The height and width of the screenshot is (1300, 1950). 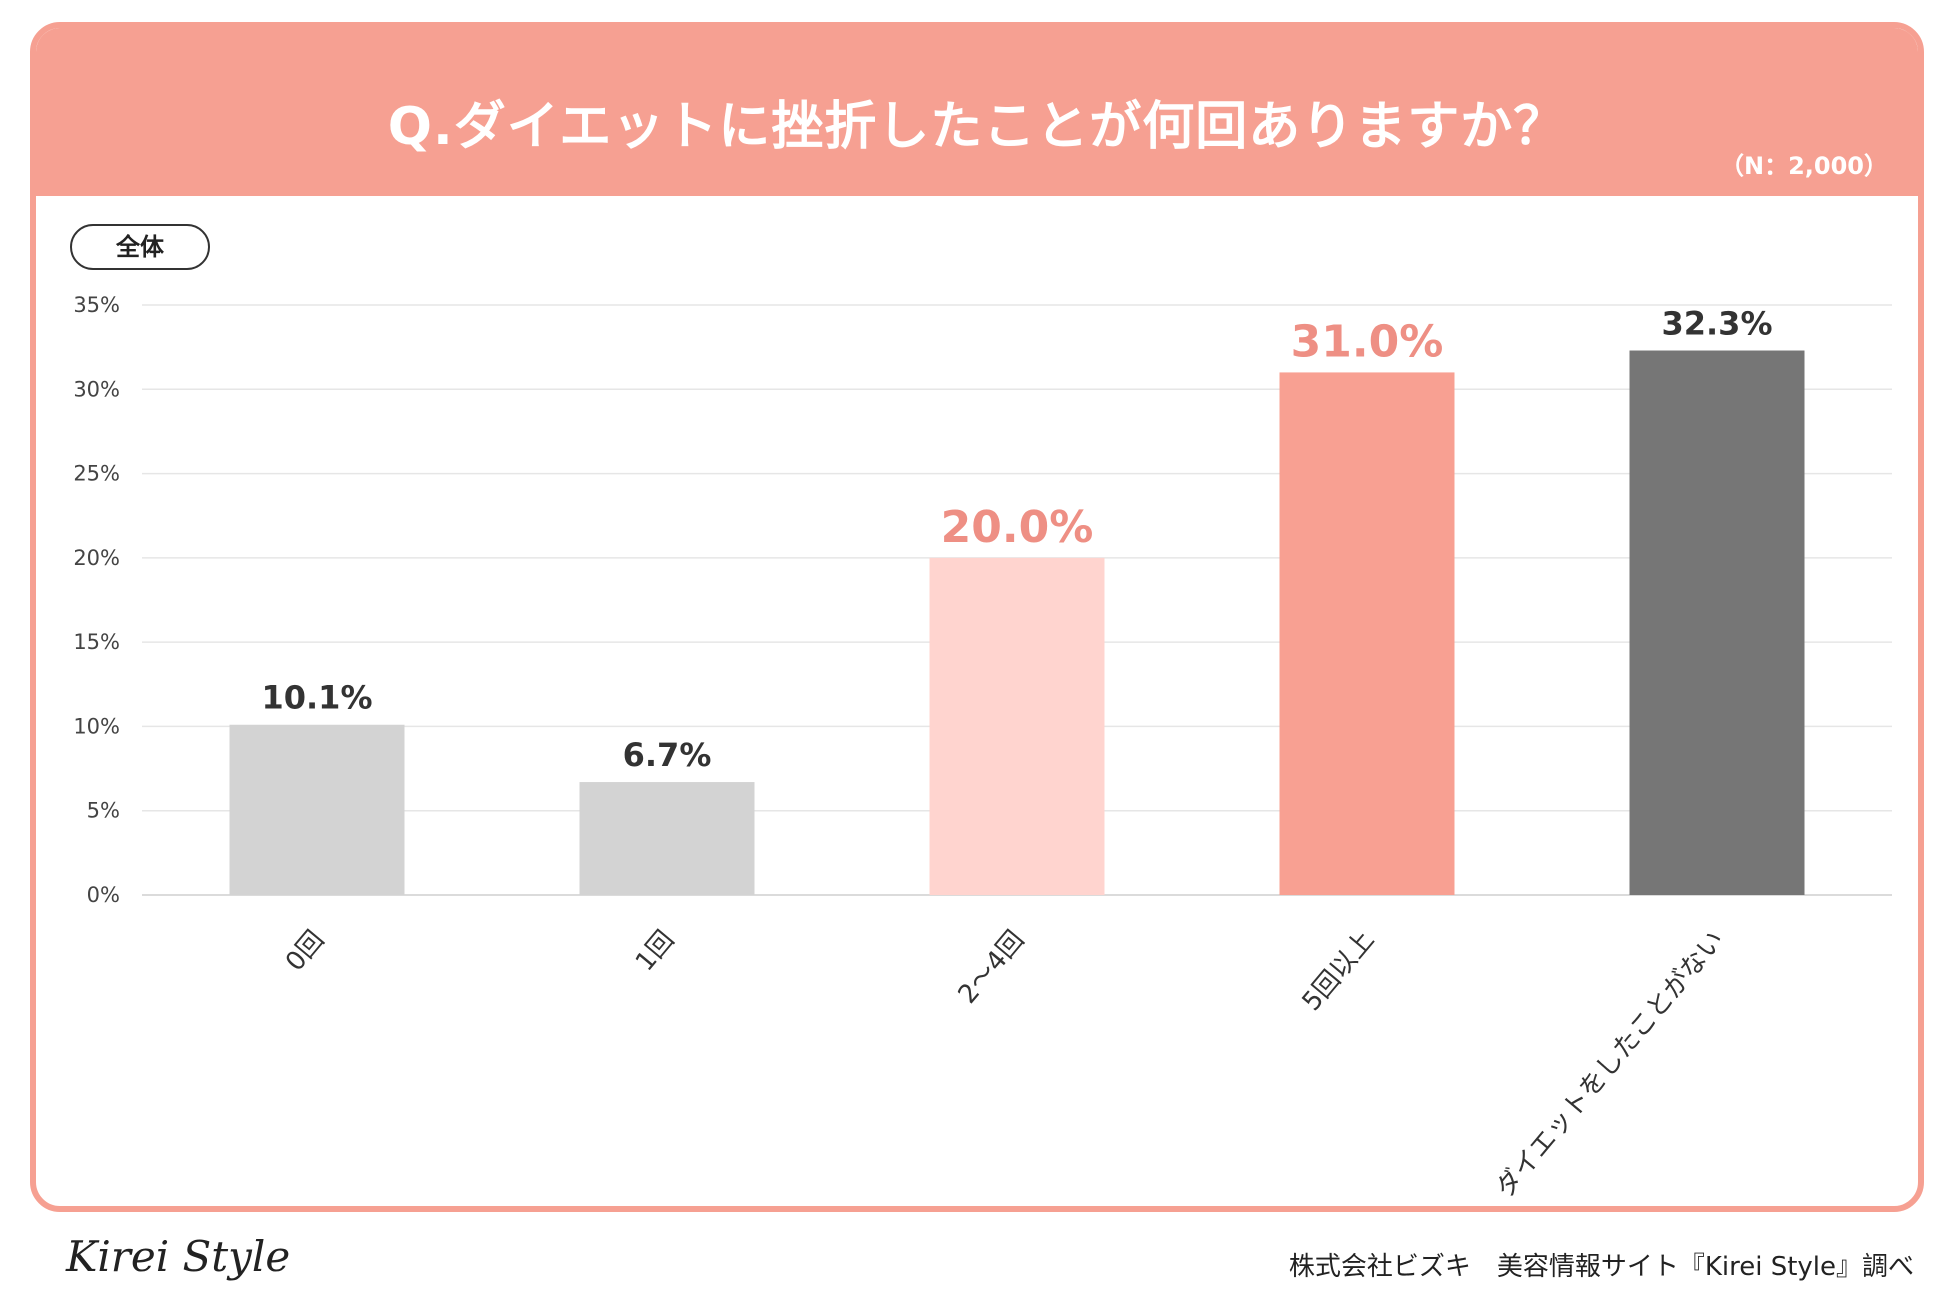 What do you see at coordinates (1339, 971) in the screenshot?
I see `x-tick-label: 5回以上` at bounding box center [1339, 971].